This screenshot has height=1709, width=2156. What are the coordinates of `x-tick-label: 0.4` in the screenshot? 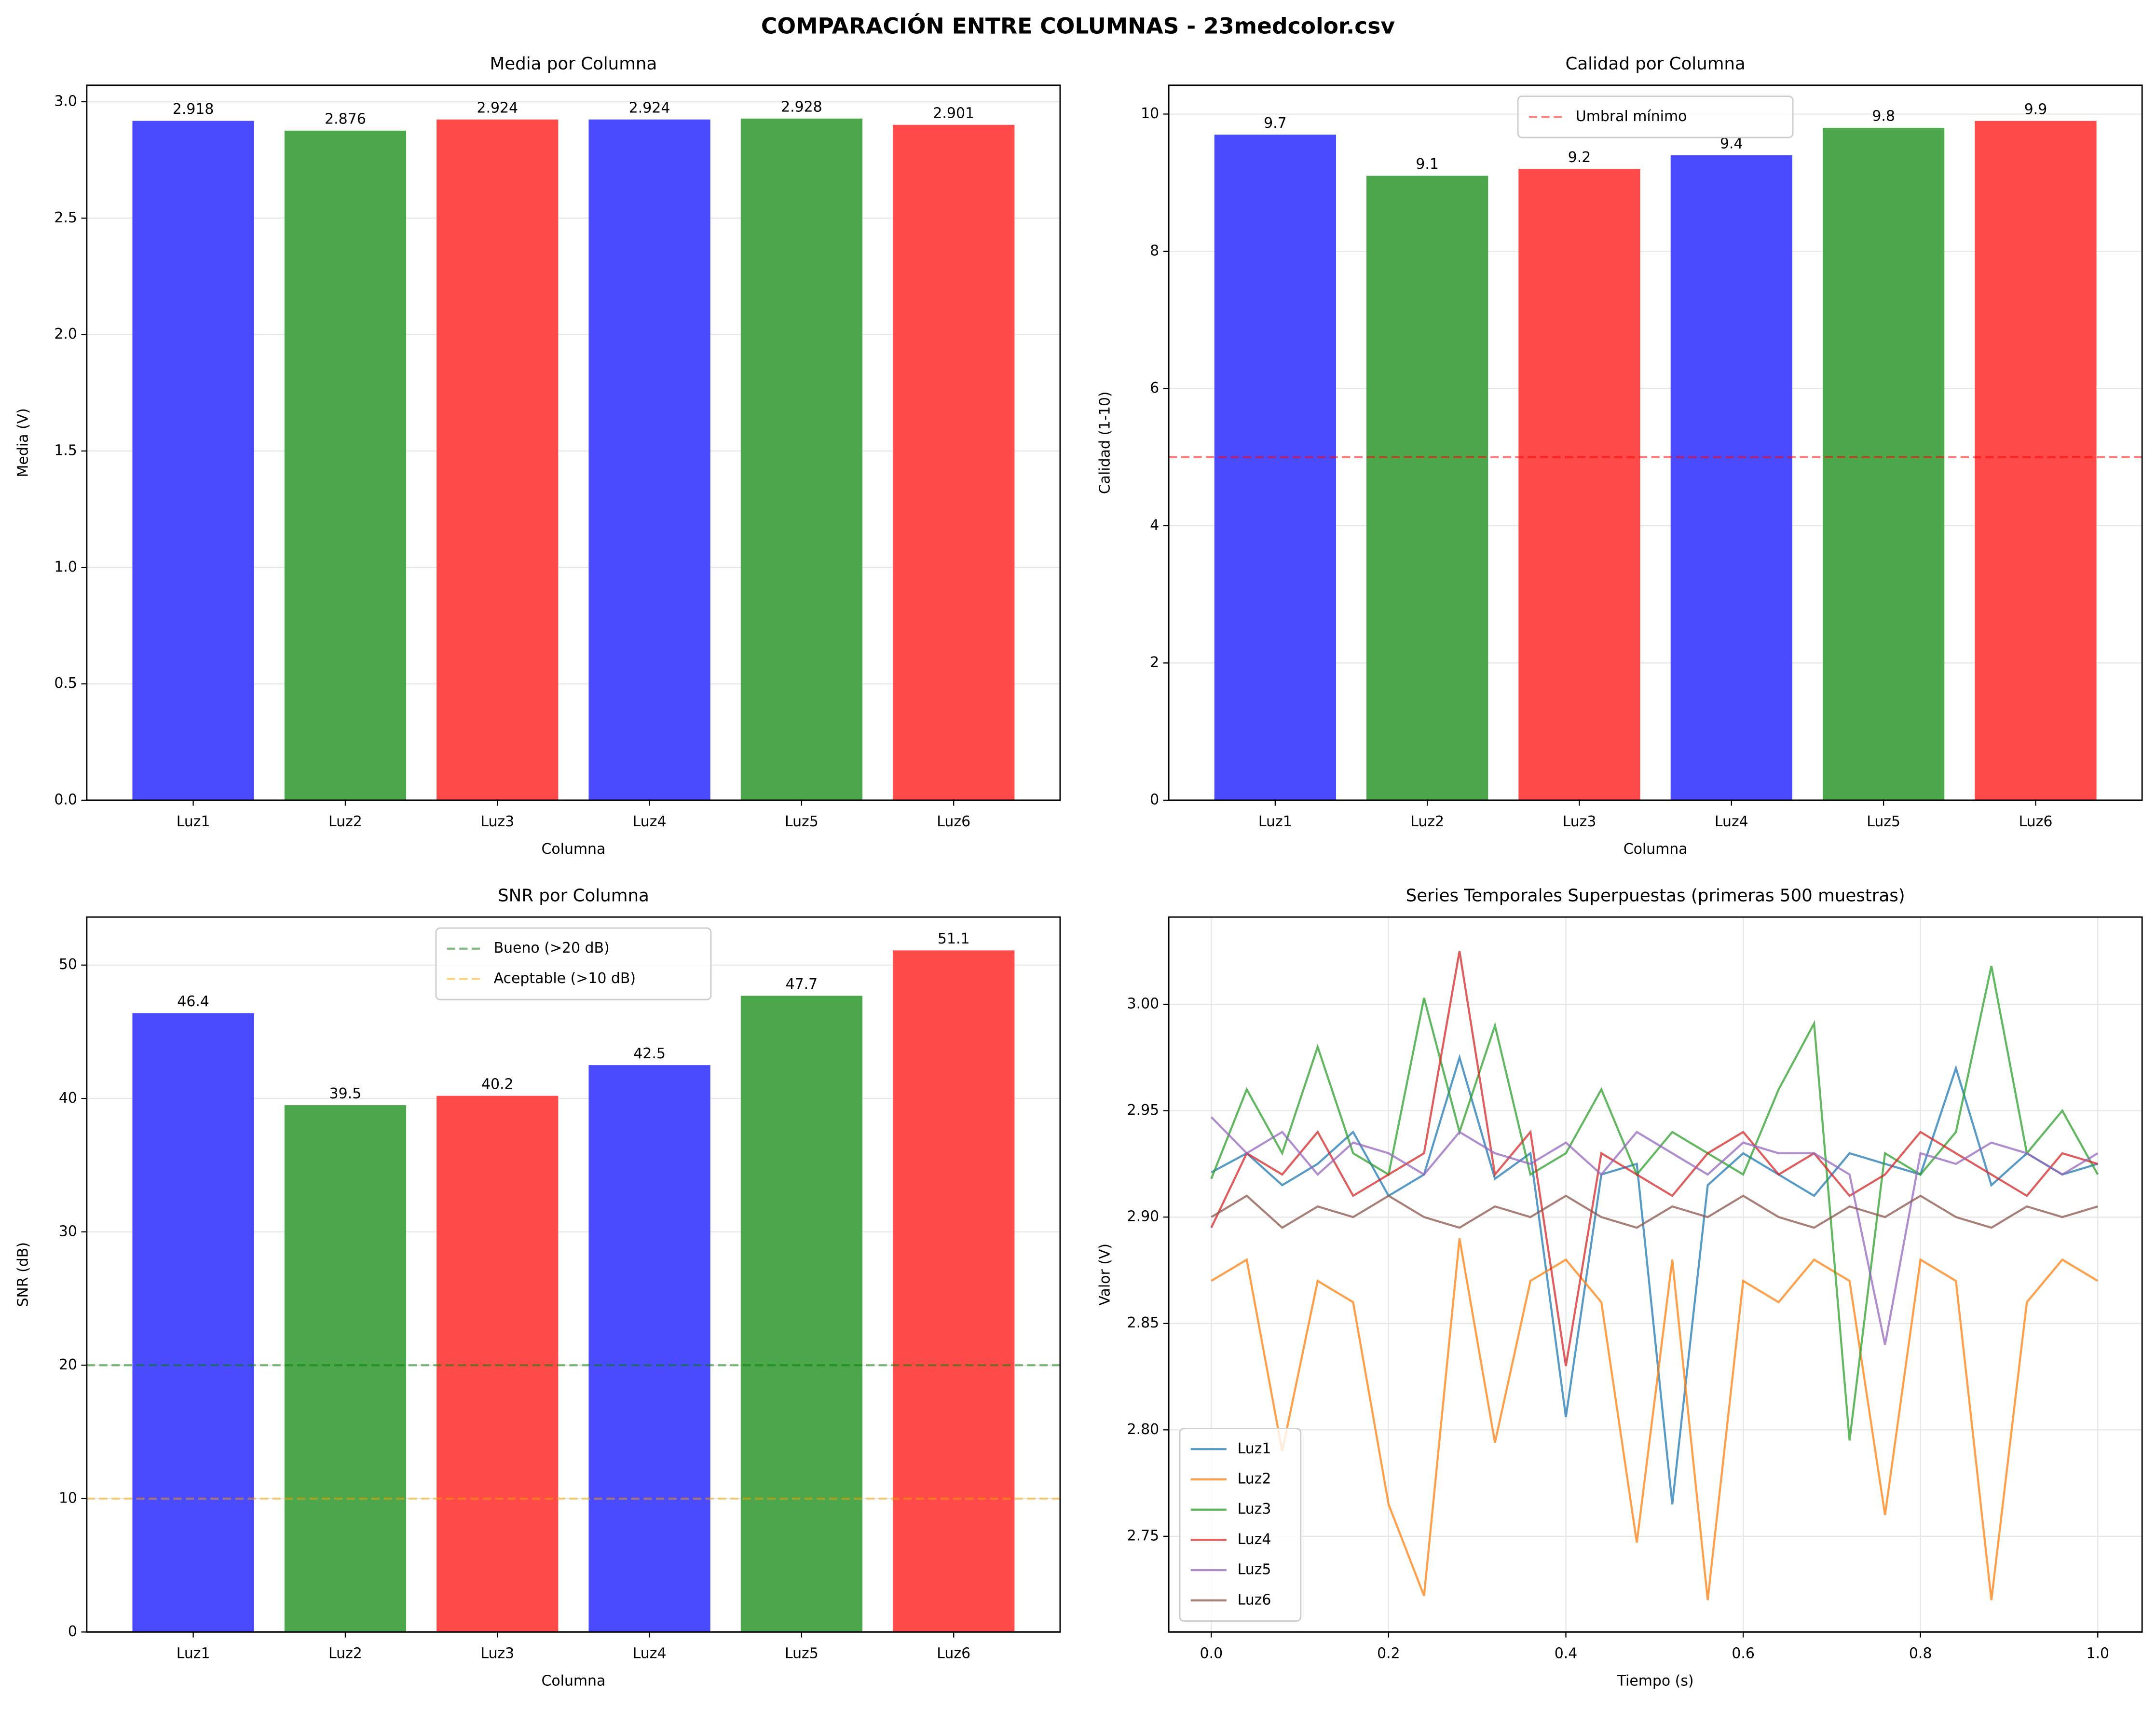 It's located at (1566, 1653).